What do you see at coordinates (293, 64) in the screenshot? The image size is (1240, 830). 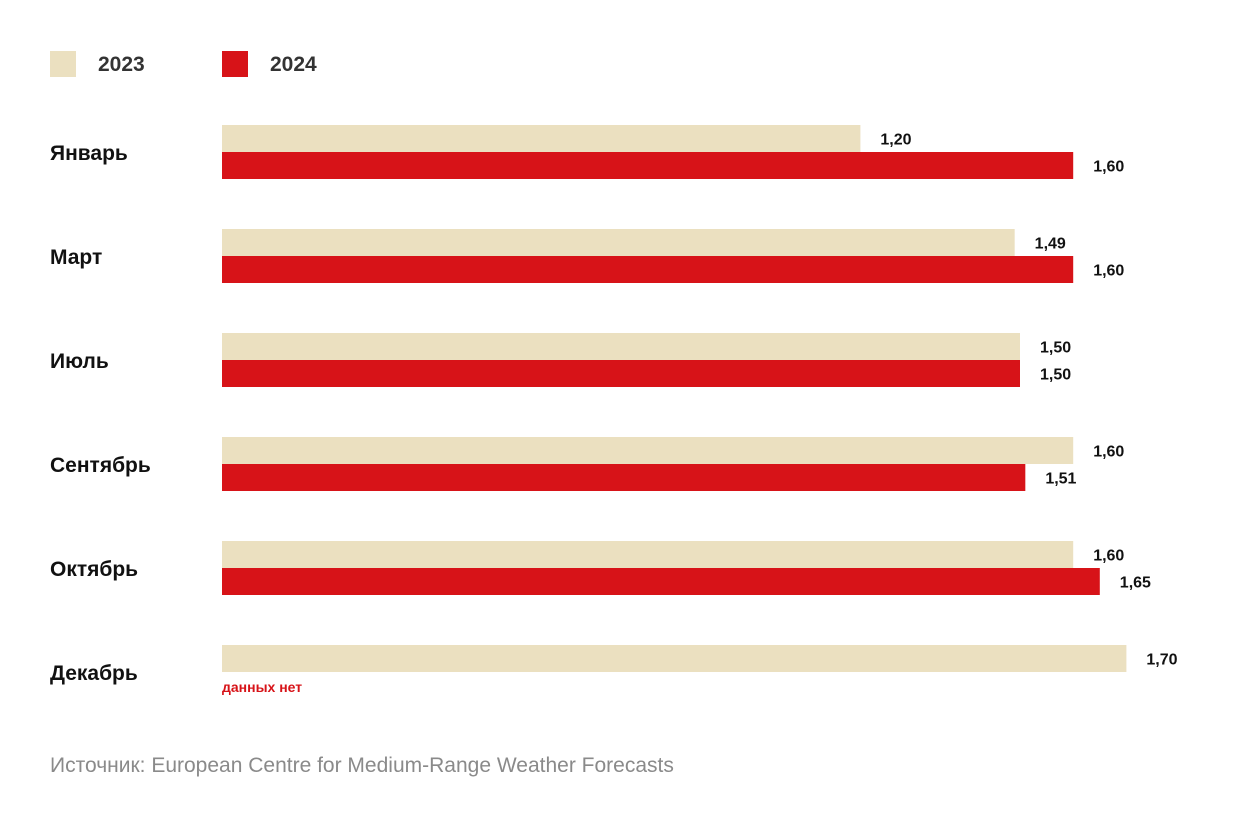 I see `legend-label-2024: 2024` at bounding box center [293, 64].